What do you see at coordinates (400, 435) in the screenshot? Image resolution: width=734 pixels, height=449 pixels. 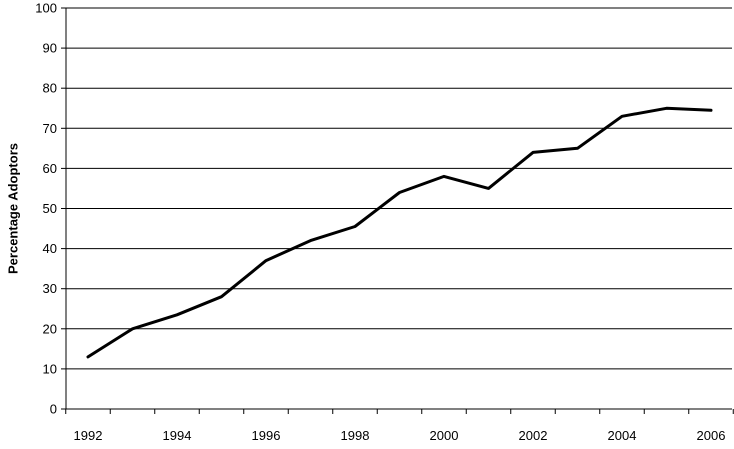 I see `x-tick-labels: 1992 1994 1996 1998 2000 2002 2004 2006` at bounding box center [400, 435].